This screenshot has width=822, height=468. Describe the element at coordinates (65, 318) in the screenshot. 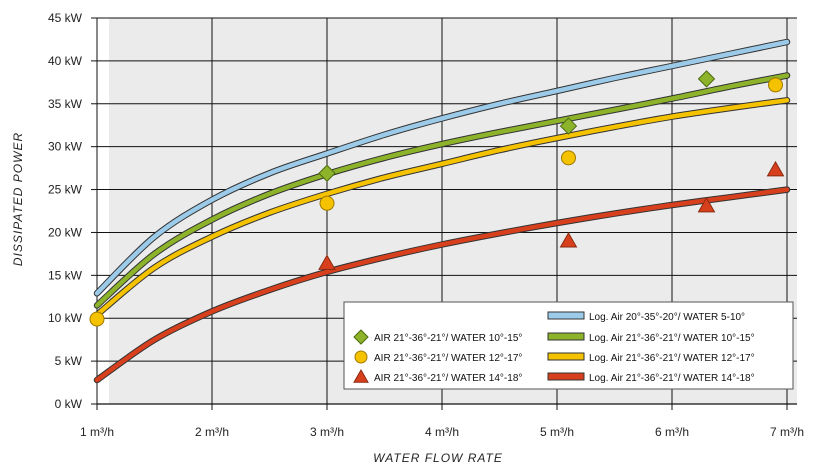

I see `y-tick-label-2: 10 kW` at that location.